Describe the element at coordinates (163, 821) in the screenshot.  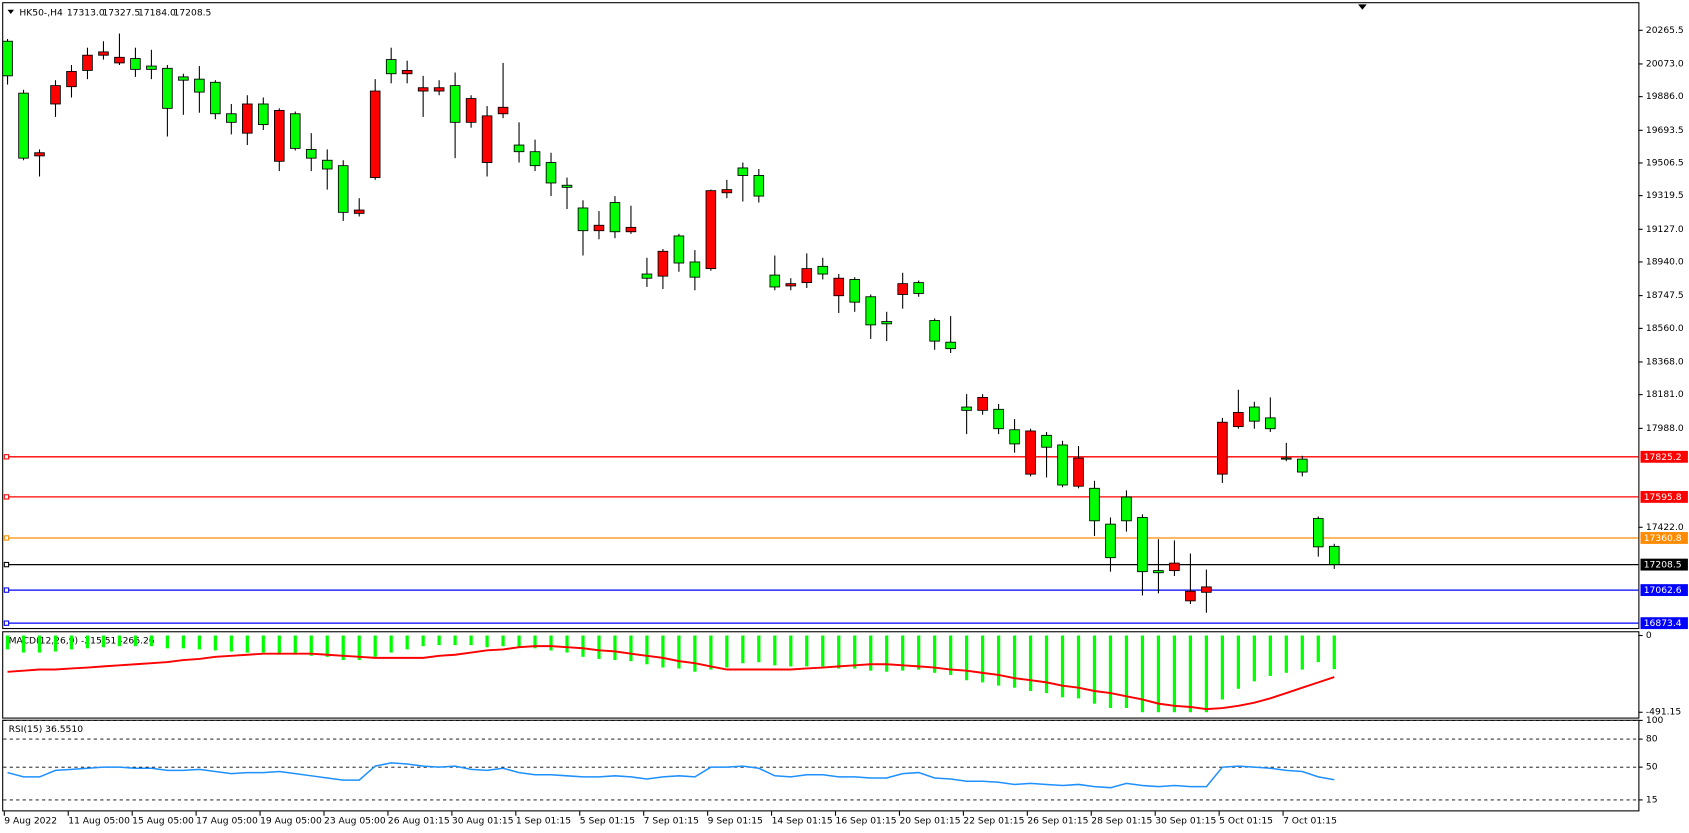
I see `x-tick-label: 15 Aug 05:00` at that location.